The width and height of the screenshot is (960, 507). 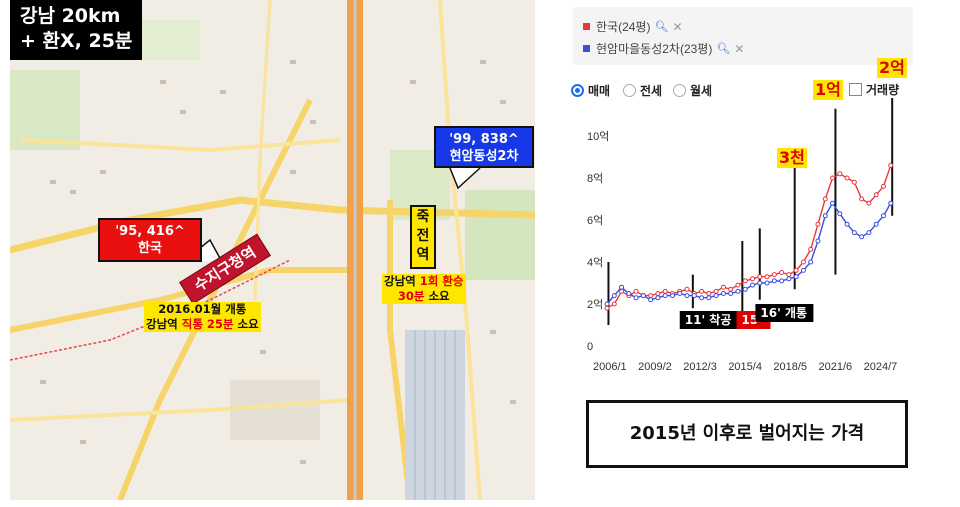 I want to click on callout-hanguk-name: 한국, so click(x=150, y=248).